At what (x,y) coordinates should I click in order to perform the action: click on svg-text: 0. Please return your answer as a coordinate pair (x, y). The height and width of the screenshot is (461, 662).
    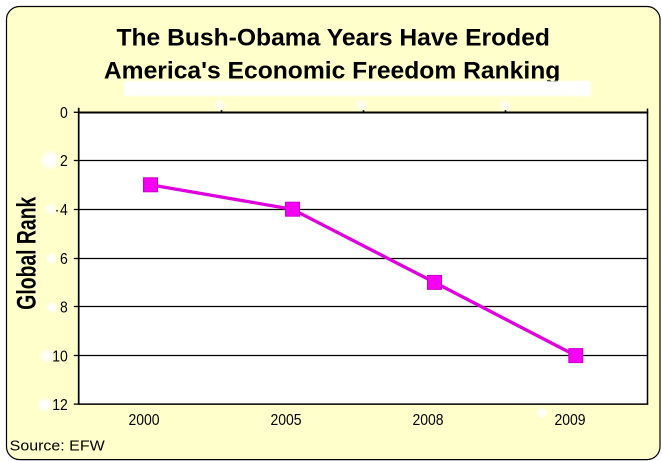
    Looking at the image, I should click on (64, 113).